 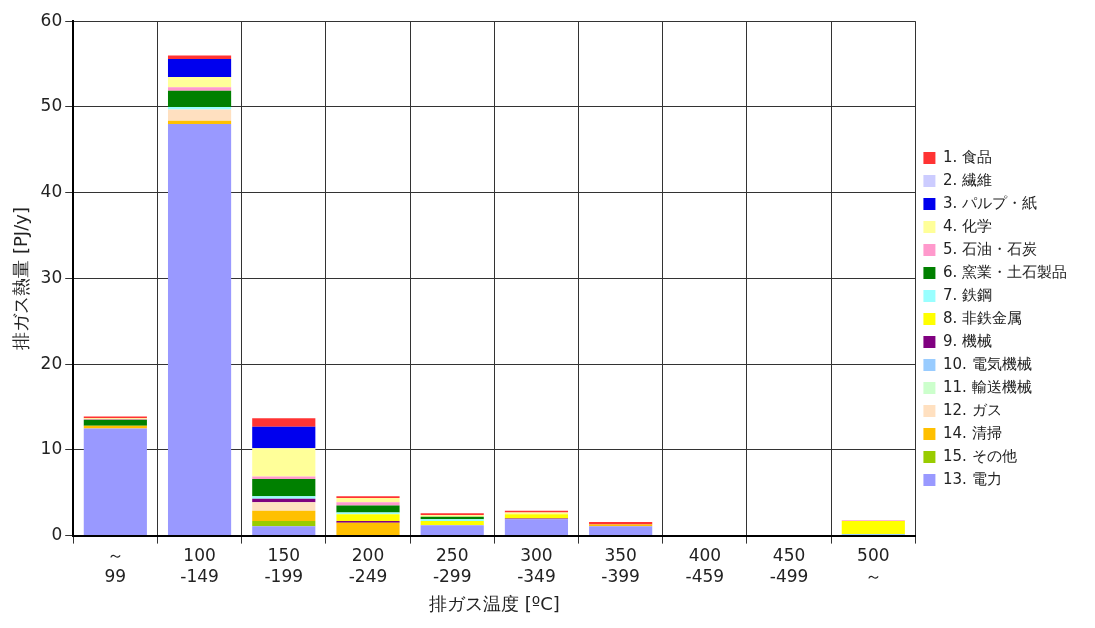 What do you see at coordinates (982, 317) in the screenshot?
I see `legend-label: 8. 非鉄金属` at bounding box center [982, 317].